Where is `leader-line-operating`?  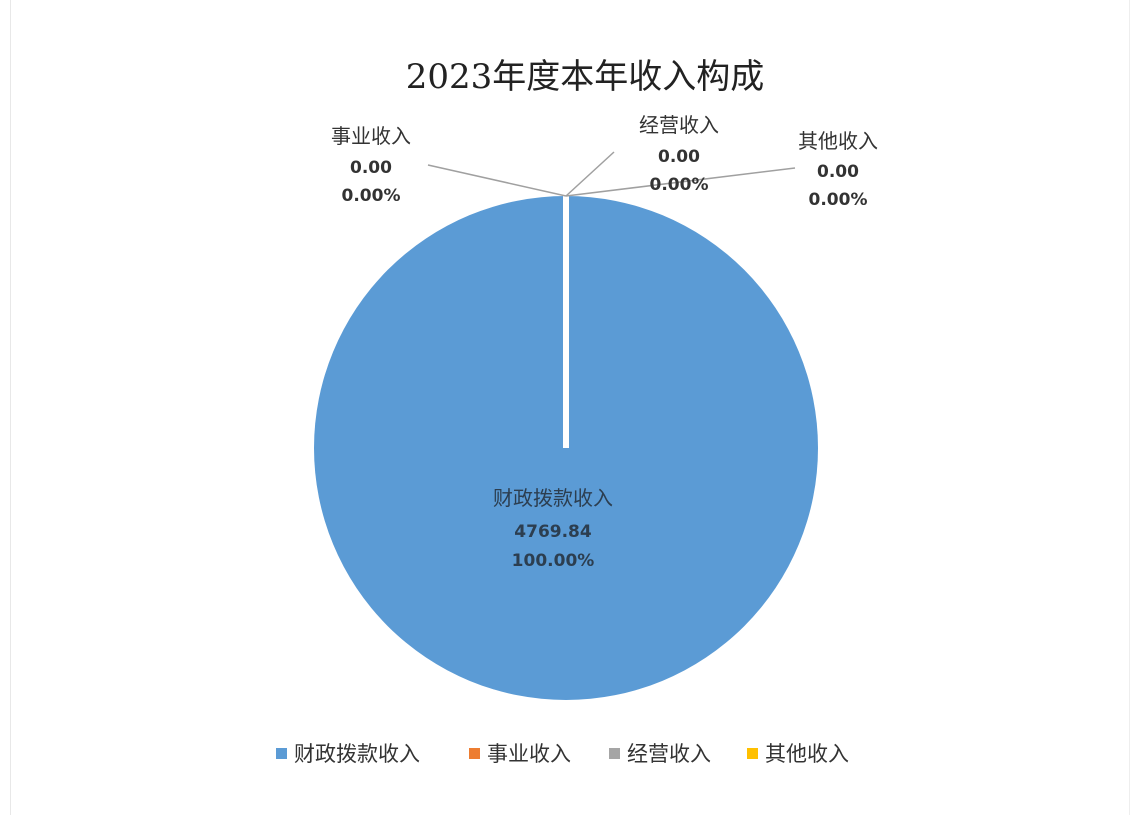 leader-line-operating is located at coordinates (590, 174).